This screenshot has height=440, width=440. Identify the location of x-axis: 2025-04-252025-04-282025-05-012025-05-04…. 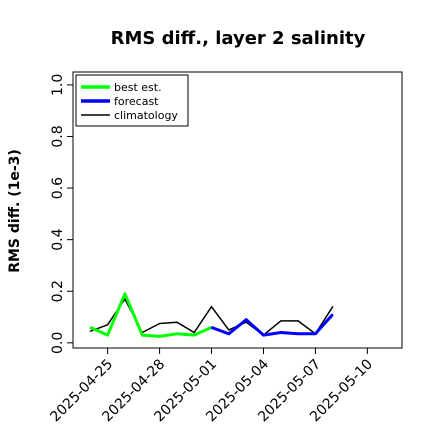
(211, 386).